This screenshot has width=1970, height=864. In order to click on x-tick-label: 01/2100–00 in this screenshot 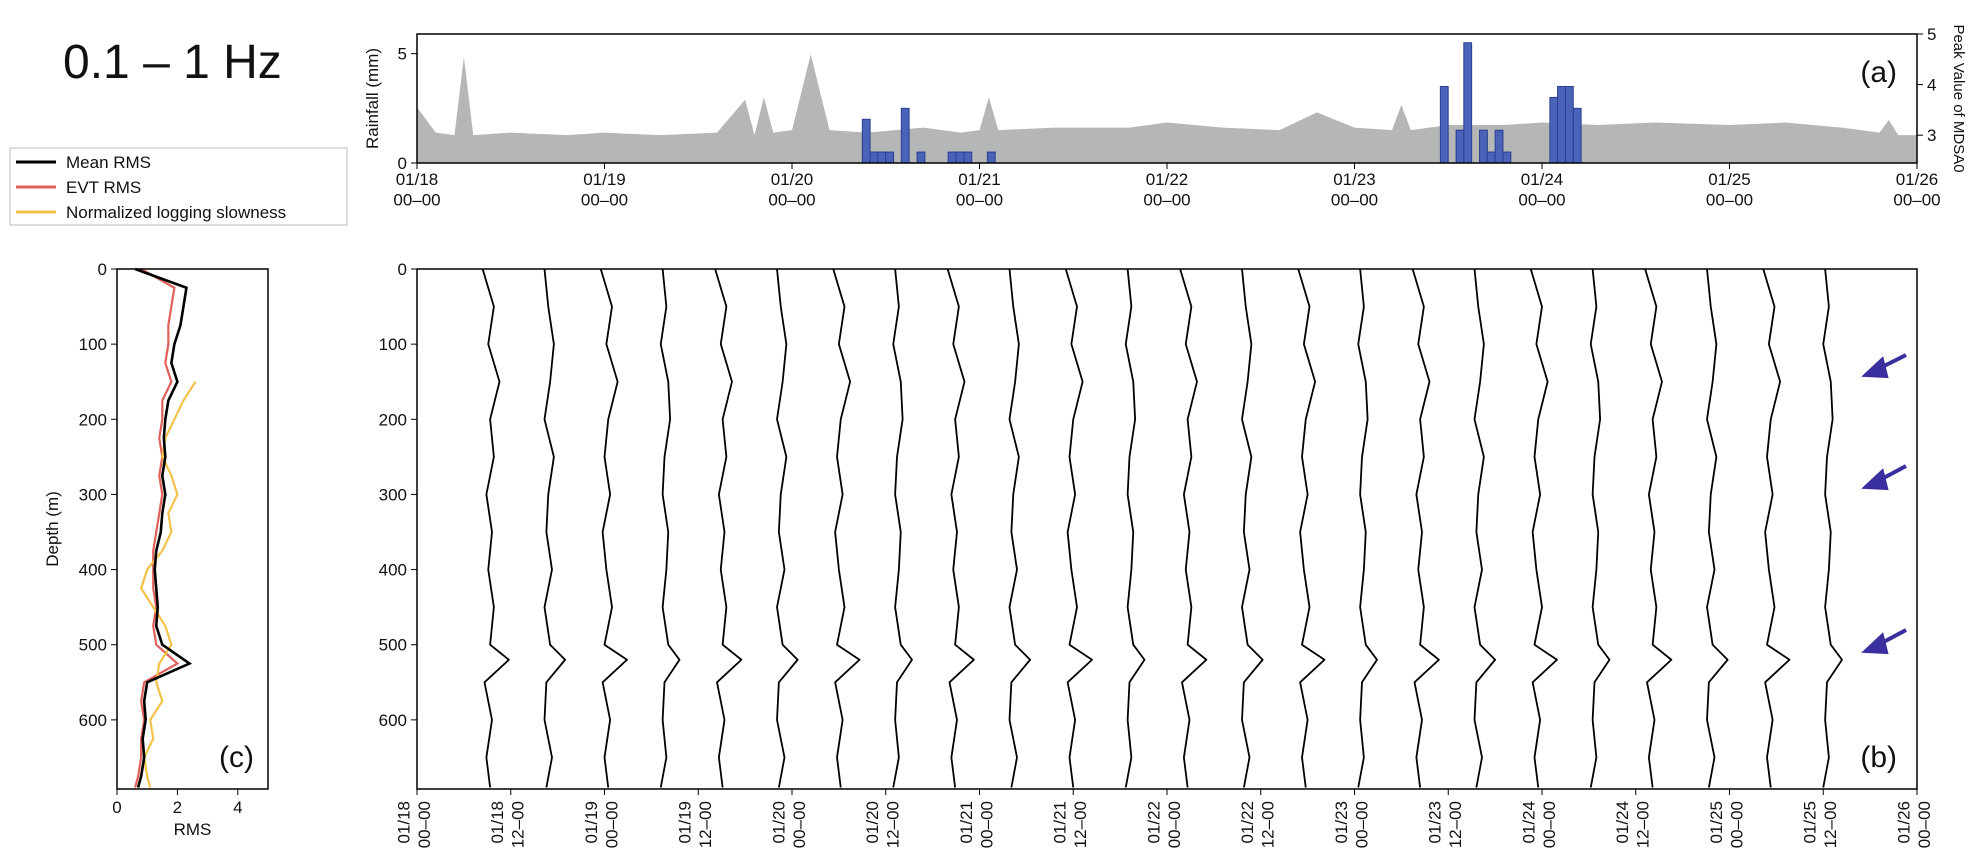, I will do `click(976, 824)`.